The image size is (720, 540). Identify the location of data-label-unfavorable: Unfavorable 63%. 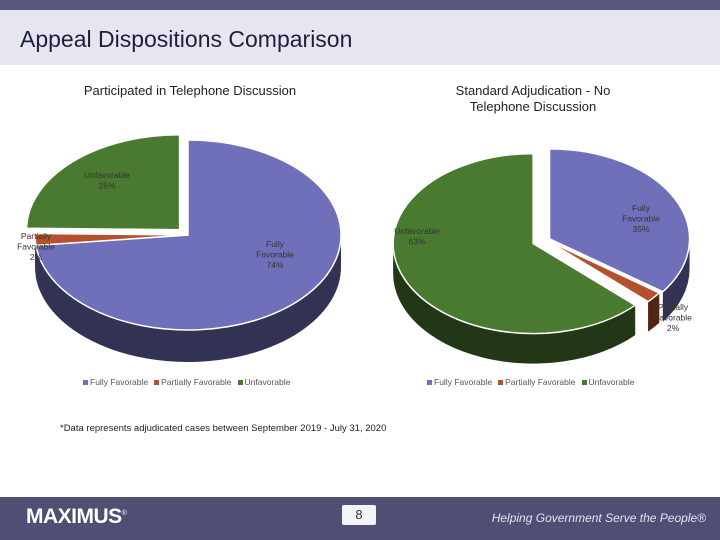
(417, 236).